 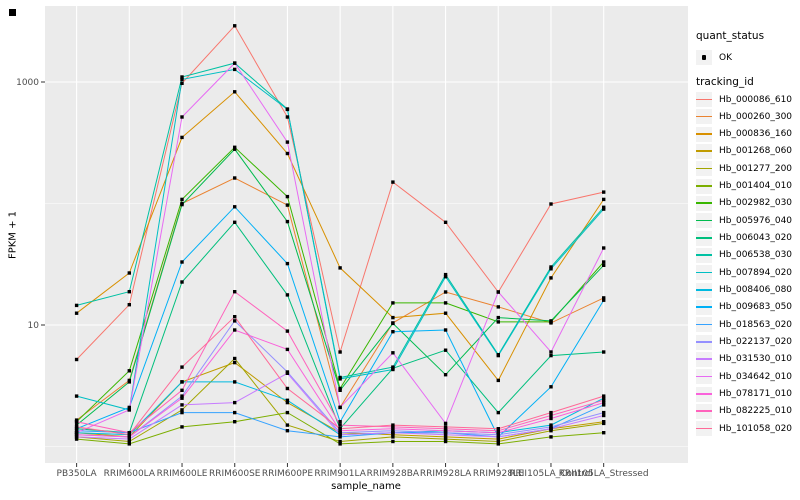 I want to click on x-tick-label: RRIM928LA, so click(x=446, y=474).